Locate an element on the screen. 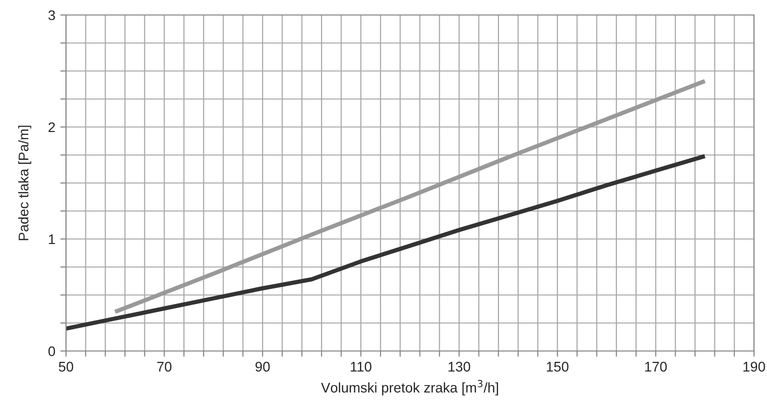  x-tick-label: 130 is located at coordinates (459, 367).